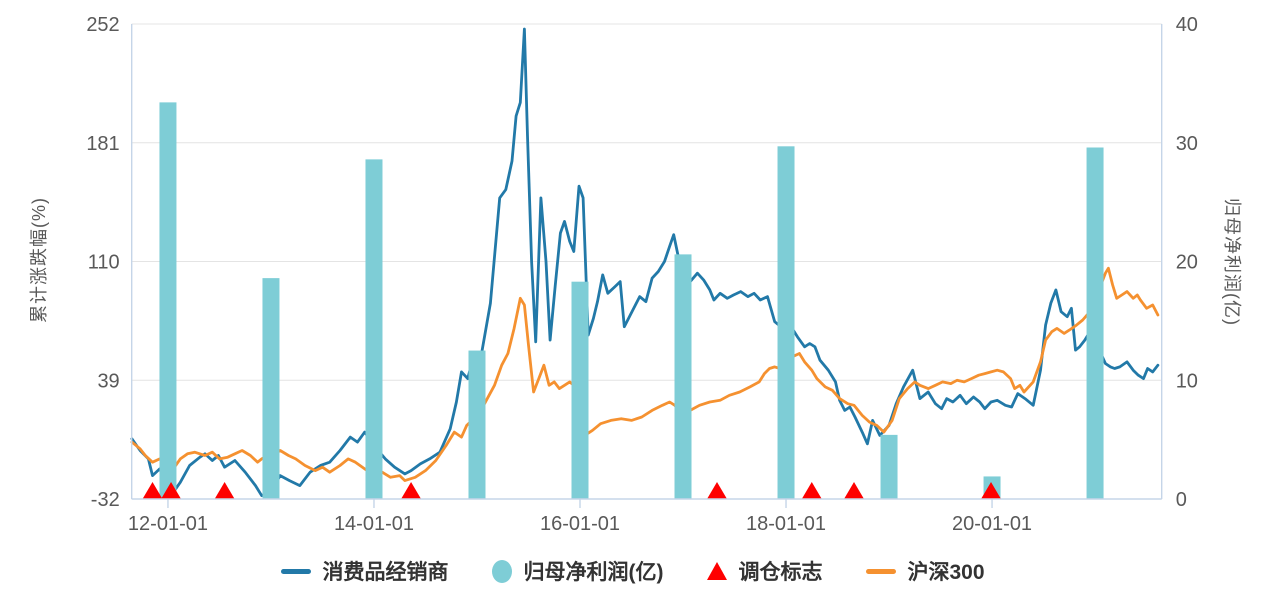 This screenshot has height=608, width=1266. Describe the element at coordinates (780, 572) in the screenshot. I see `legend-label: 调仓标志` at that location.